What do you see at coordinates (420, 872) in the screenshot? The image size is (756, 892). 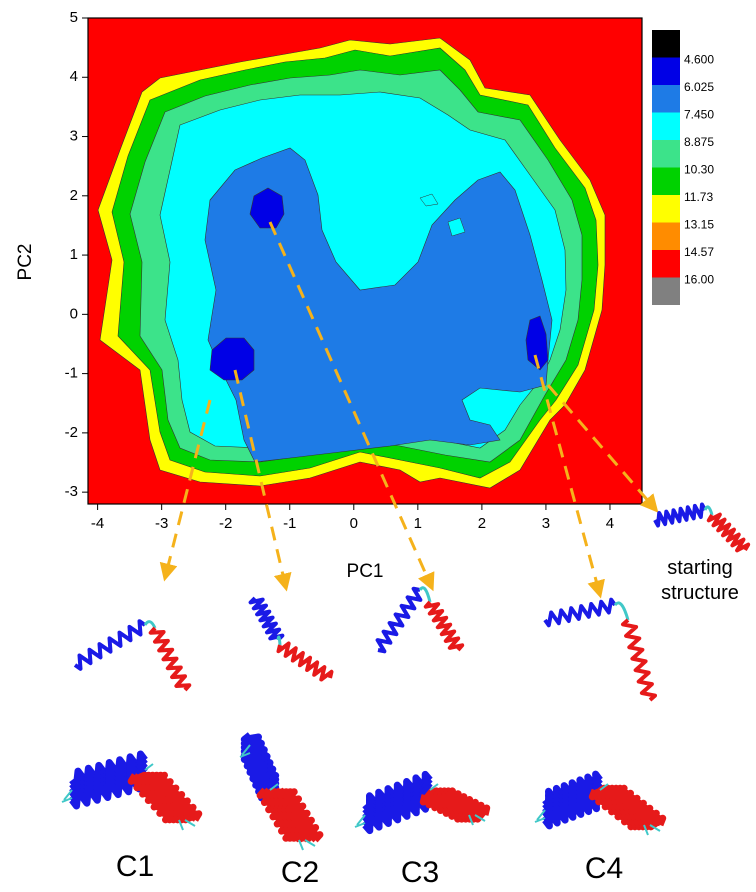 I see `annotation: C3` at bounding box center [420, 872].